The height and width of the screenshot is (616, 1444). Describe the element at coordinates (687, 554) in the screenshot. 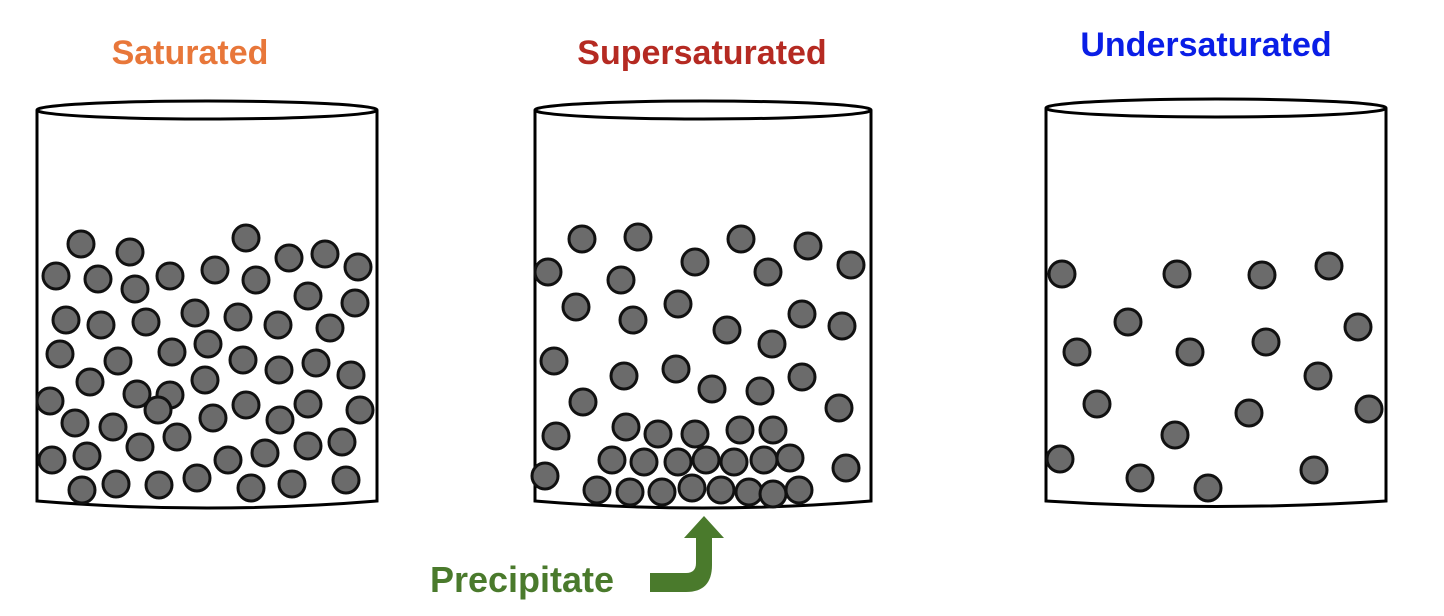

I see `precipitate-arrow-icon` at that location.